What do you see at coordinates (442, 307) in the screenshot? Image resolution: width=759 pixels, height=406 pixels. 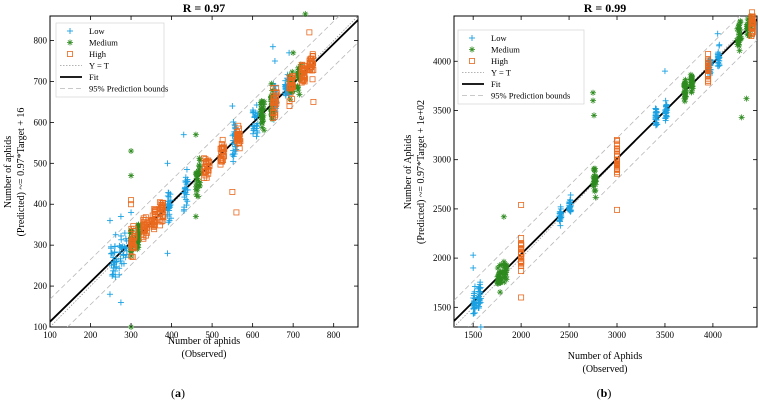 I see `y-tick-label-b: 1500` at bounding box center [442, 307].